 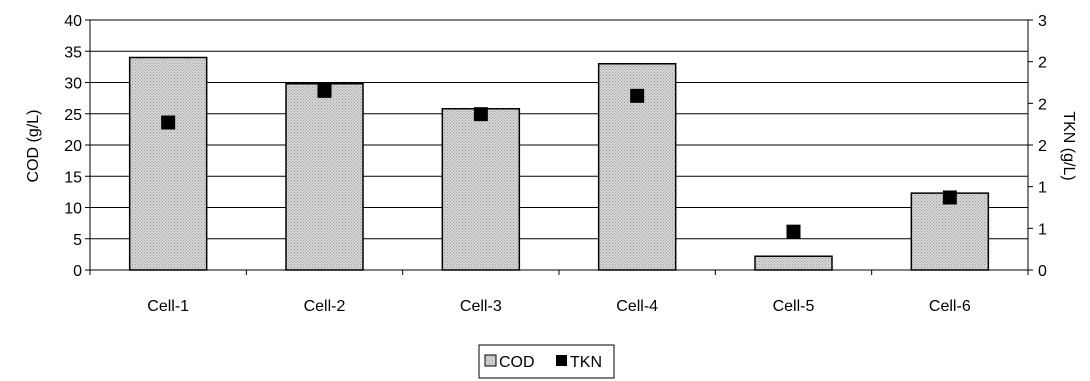 I want to click on y2-tick-label: 0, so click(x=1042, y=271).